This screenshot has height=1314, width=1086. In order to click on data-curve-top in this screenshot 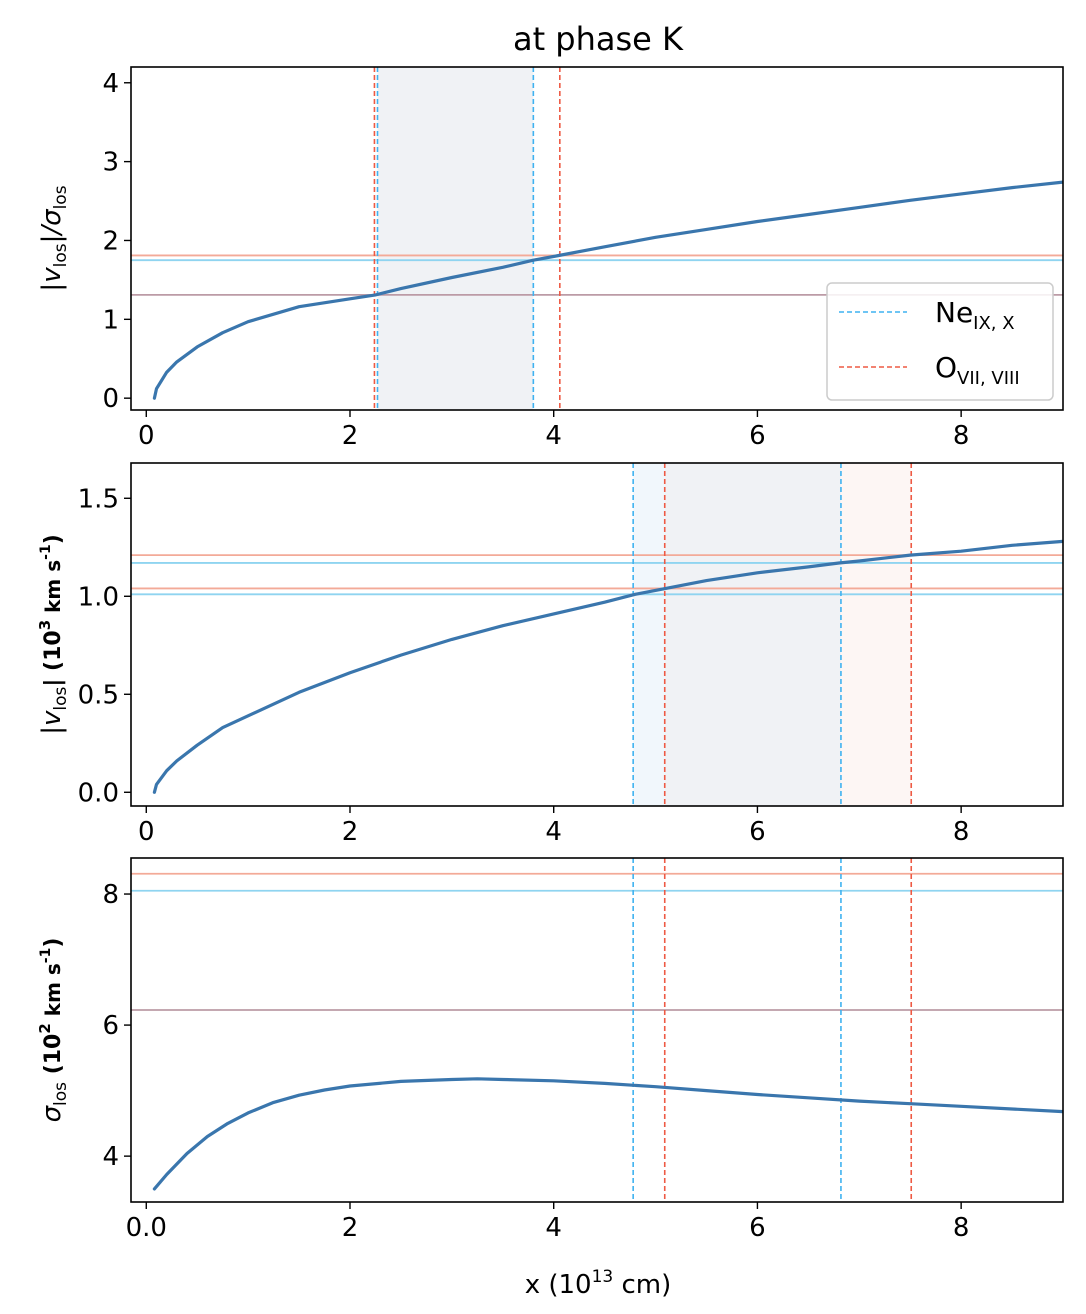, I will do `click(607, 290)`.